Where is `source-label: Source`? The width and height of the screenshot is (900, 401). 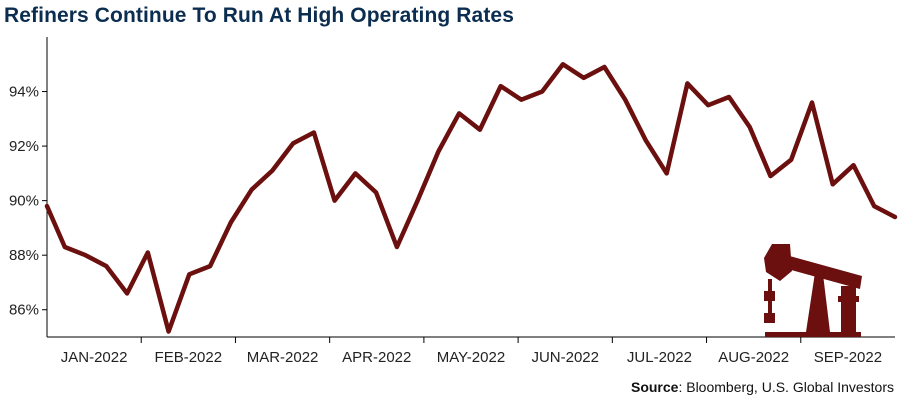 source-label: Source is located at coordinates (654, 387).